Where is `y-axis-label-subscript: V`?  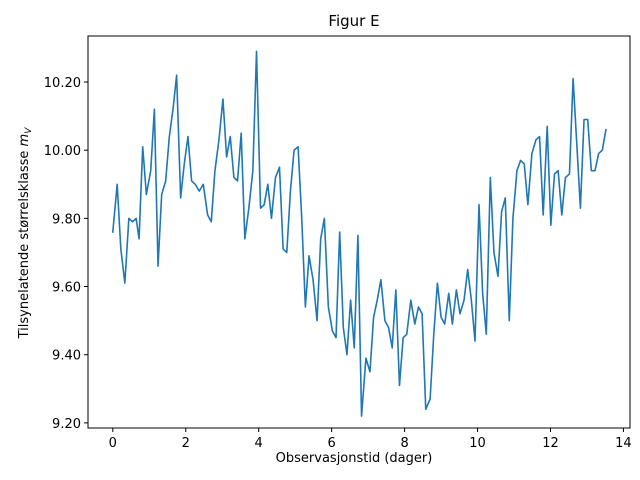
y-axis-label-subscript: V is located at coordinates (29, 130).